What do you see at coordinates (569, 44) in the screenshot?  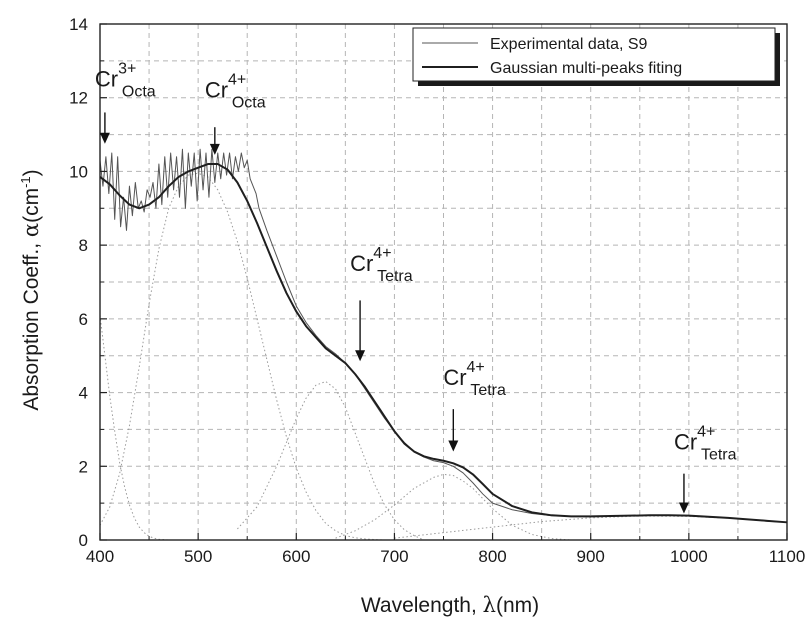 I see `legend-label-experimental: Experimental data, S9` at bounding box center [569, 44].